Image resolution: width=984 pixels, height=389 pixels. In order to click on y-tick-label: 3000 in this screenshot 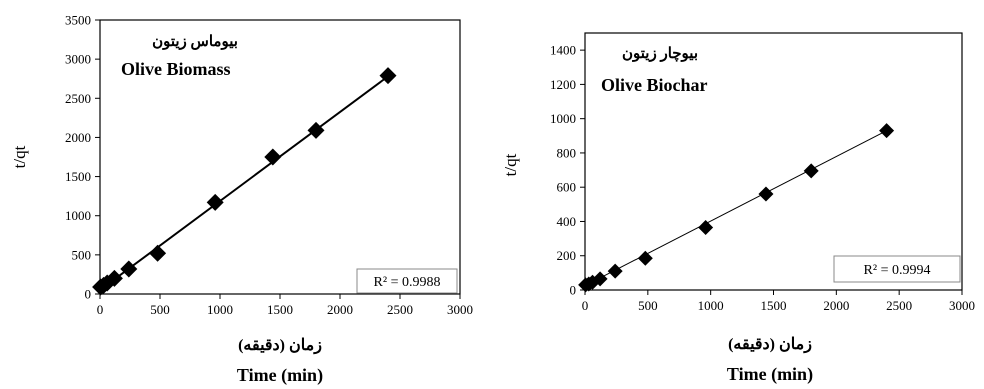, I will do `click(78, 59)`.